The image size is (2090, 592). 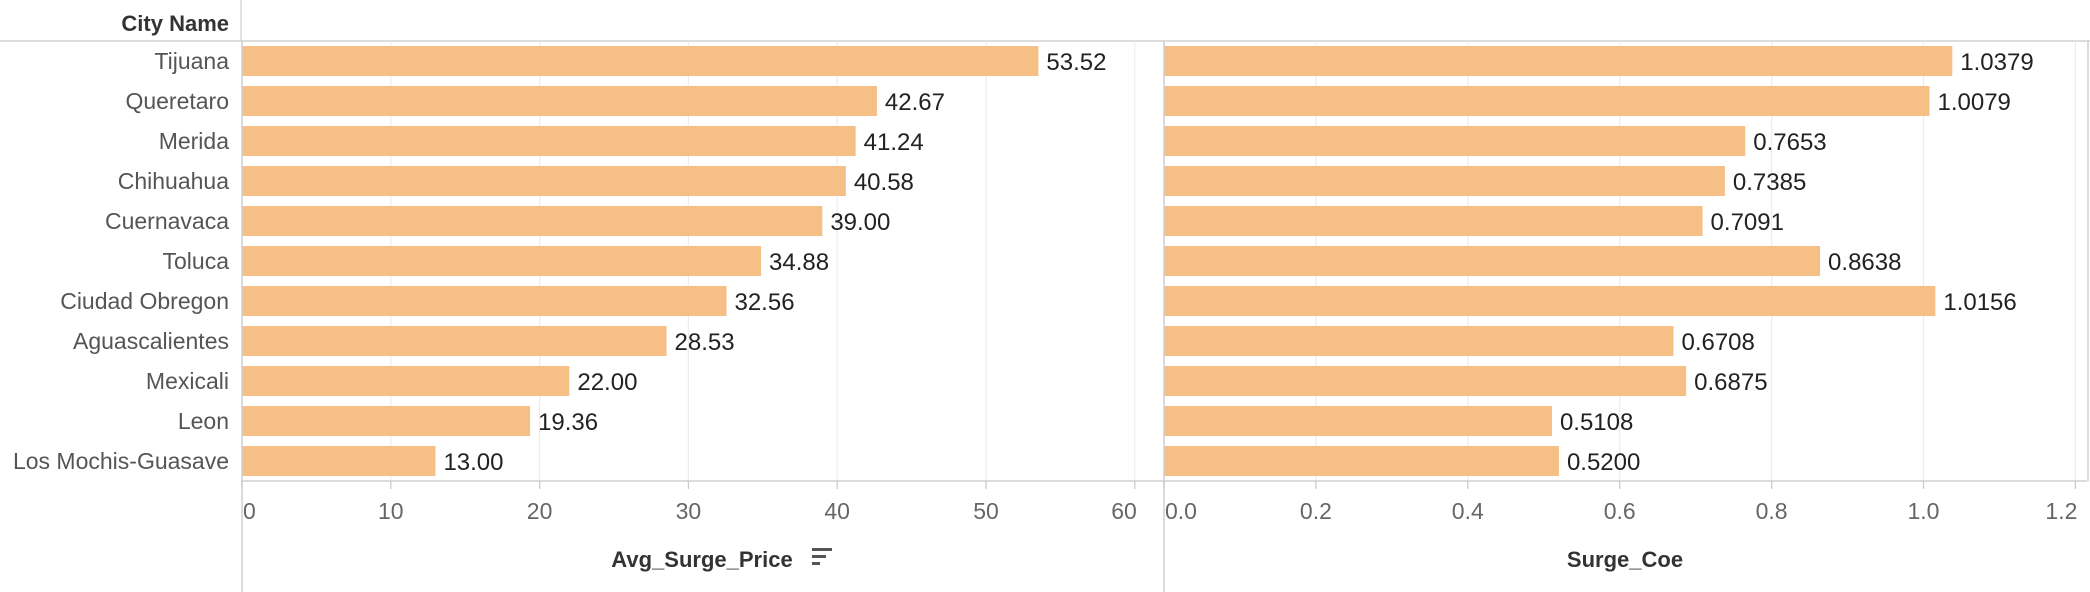 What do you see at coordinates (1730, 382) in the screenshot?
I see `bar-value-label: 0.6875` at bounding box center [1730, 382].